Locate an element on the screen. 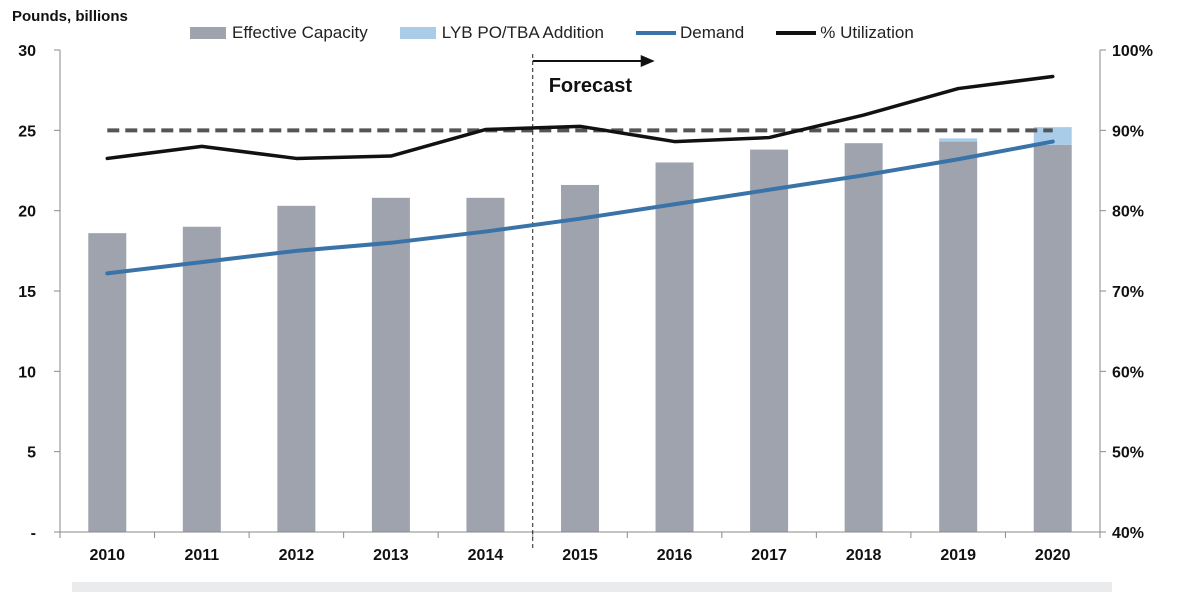 This screenshot has width=1187, height=592. bar-effective-capacity-2015 is located at coordinates (580, 358).